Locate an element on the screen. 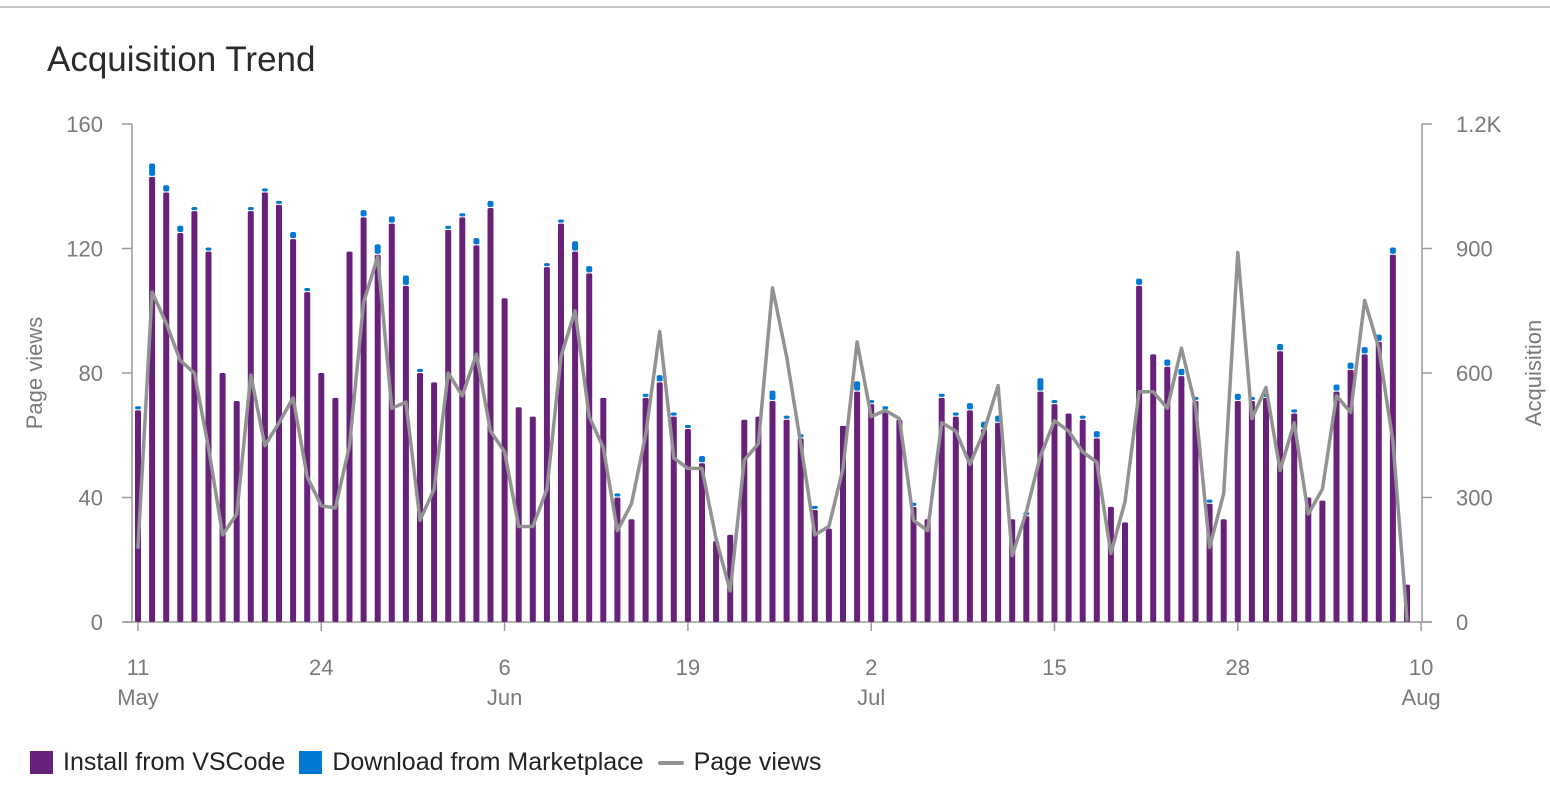 This screenshot has height=804, width=1550. x-tick-label: 24 is located at coordinates (321, 667).